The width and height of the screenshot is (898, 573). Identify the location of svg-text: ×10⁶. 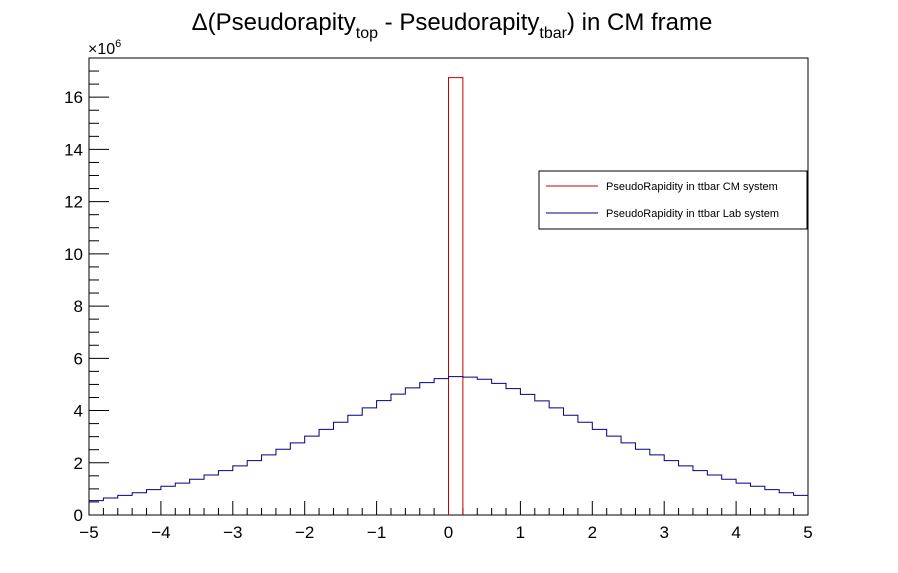
(104, 48).